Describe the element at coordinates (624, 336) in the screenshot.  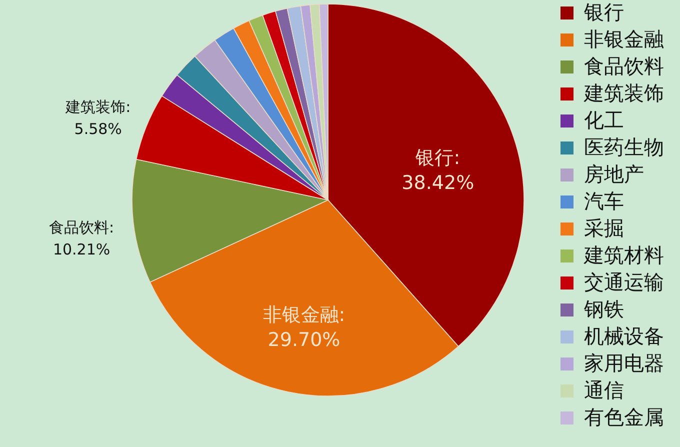
I see `legend-label: 机械设备` at that location.